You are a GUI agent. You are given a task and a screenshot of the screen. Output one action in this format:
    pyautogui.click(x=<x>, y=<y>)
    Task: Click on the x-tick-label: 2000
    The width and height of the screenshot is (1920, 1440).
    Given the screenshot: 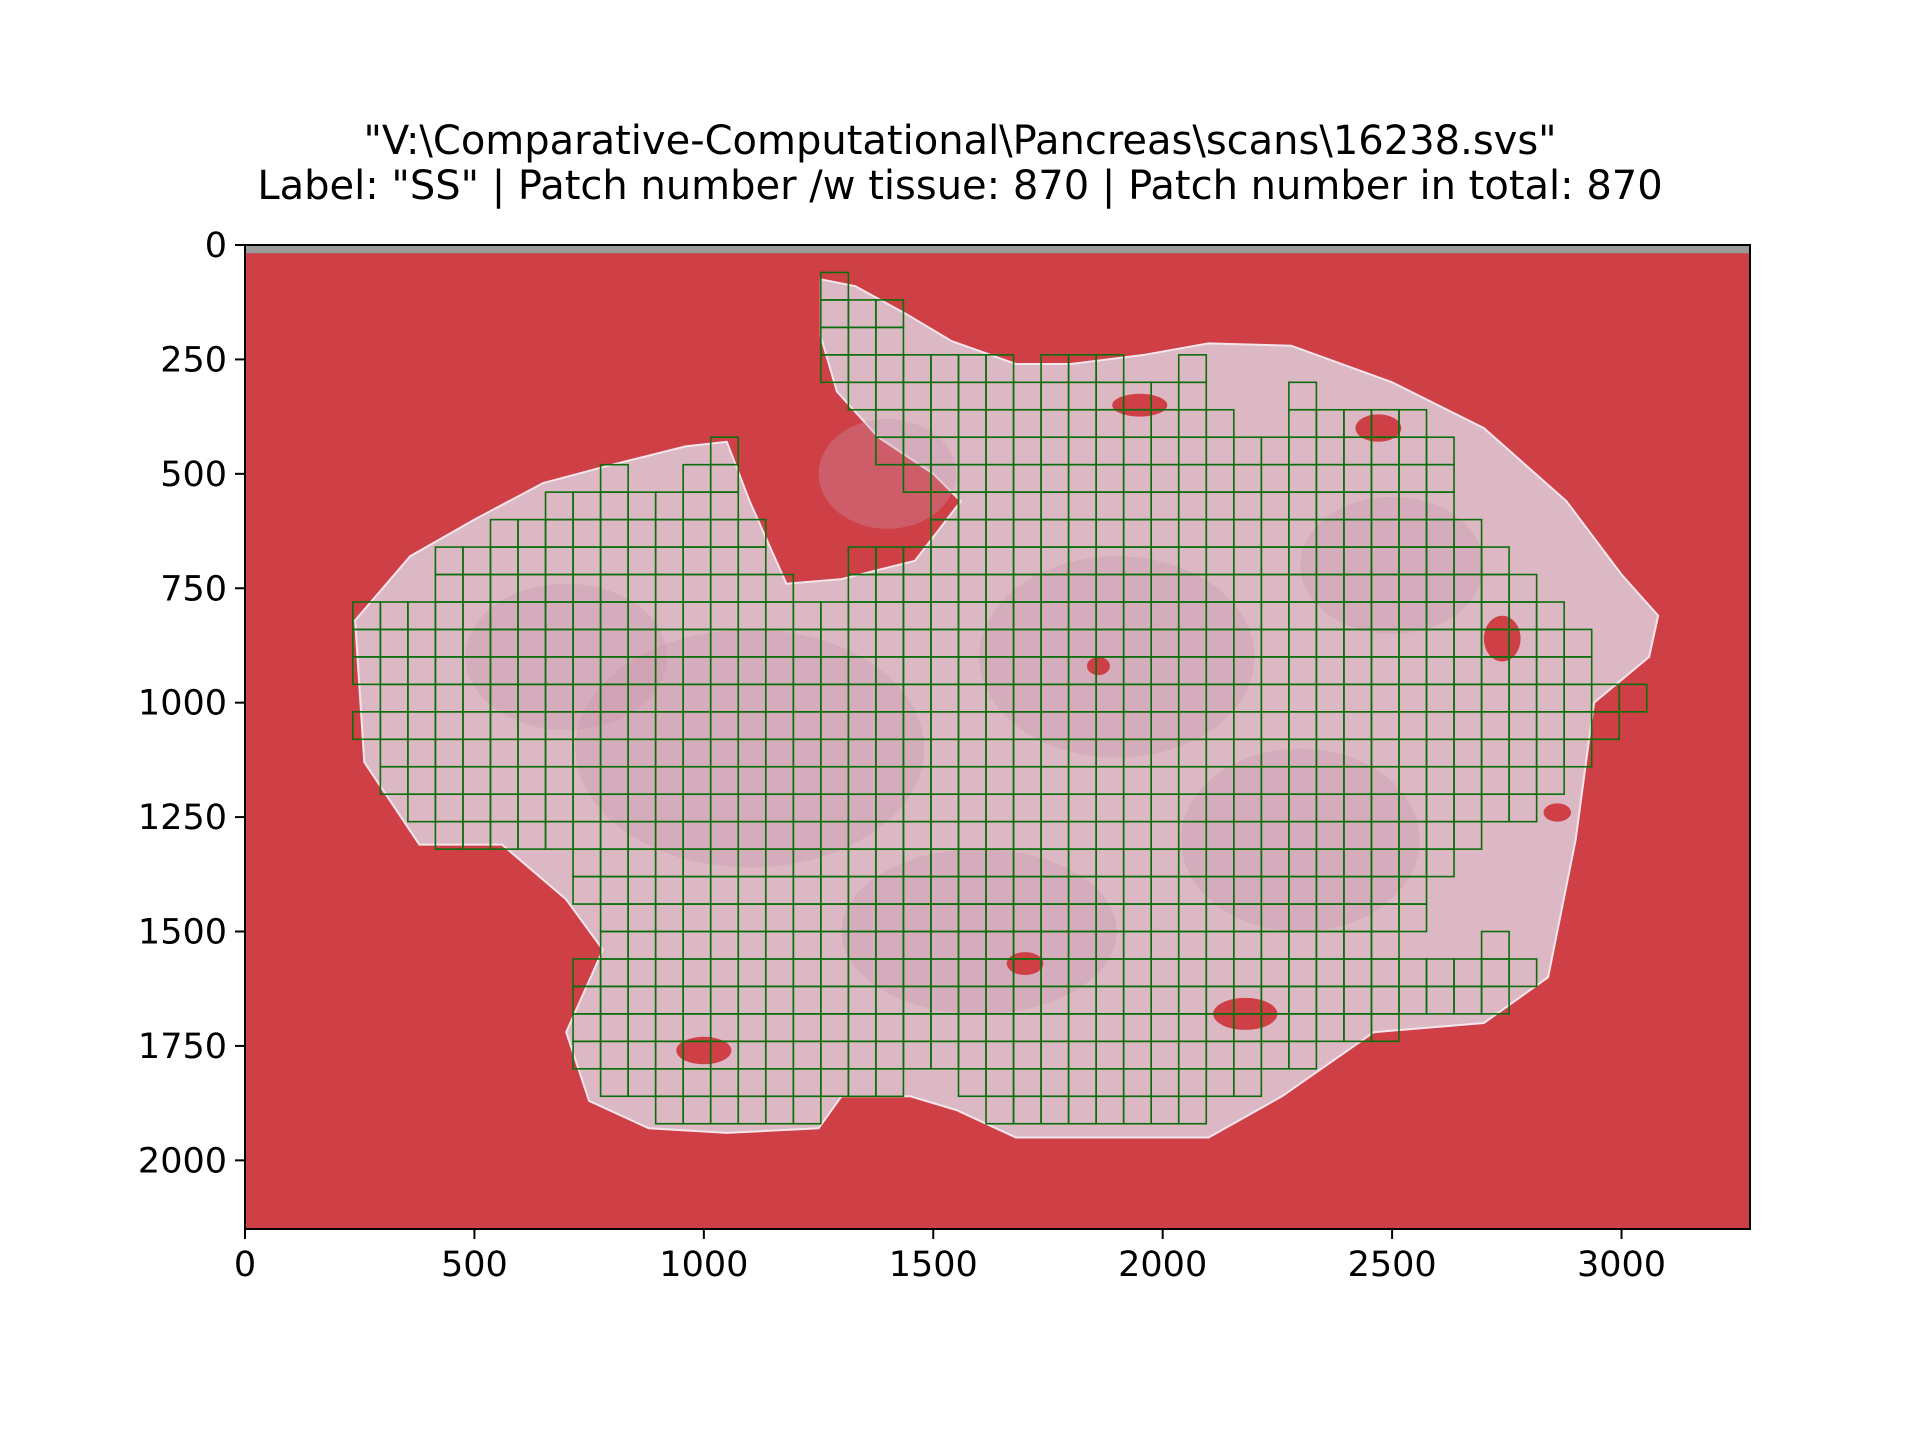 What is the action you would take?
    pyautogui.click(x=1162, y=1265)
    